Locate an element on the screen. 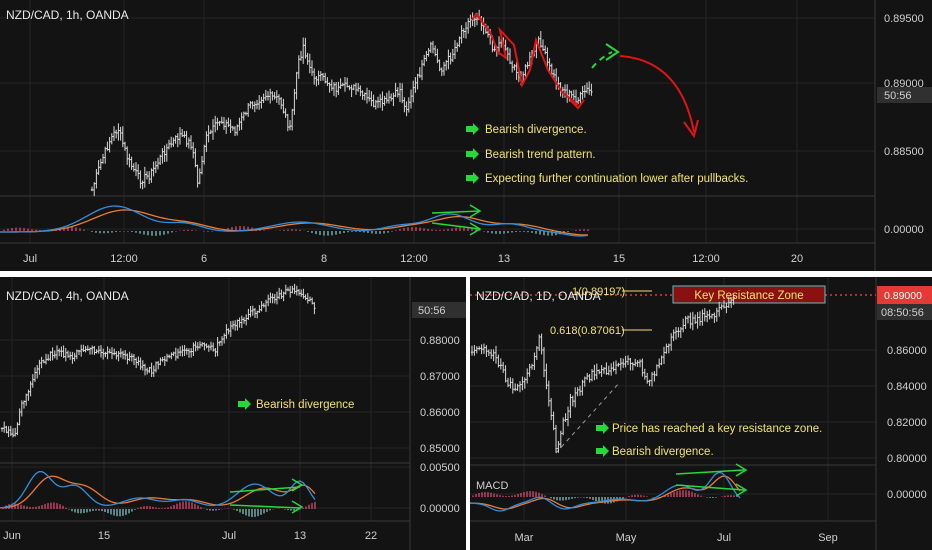 This screenshot has height=550, width=932. time-axis-4h-tick: 15 is located at coordinates (104, 536).